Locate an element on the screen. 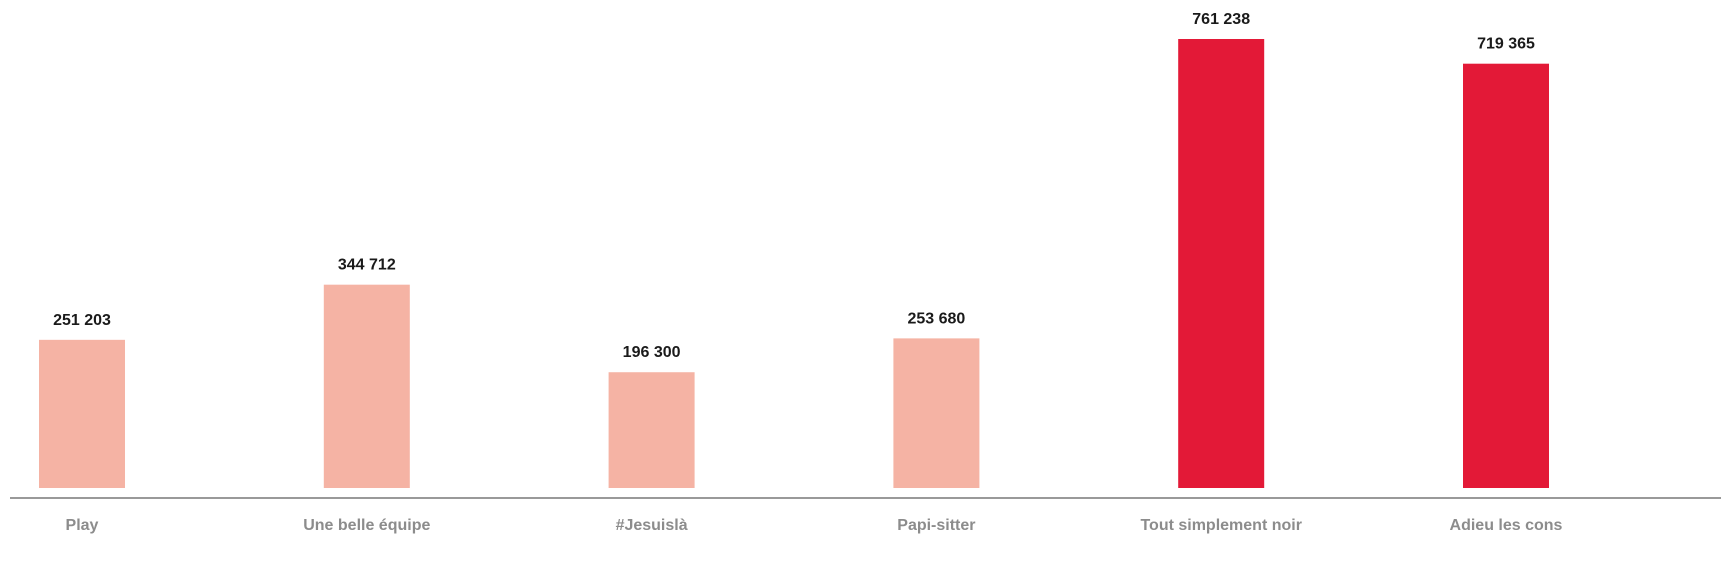  value-label: 761 238 is located at coordinates (1221, 19).